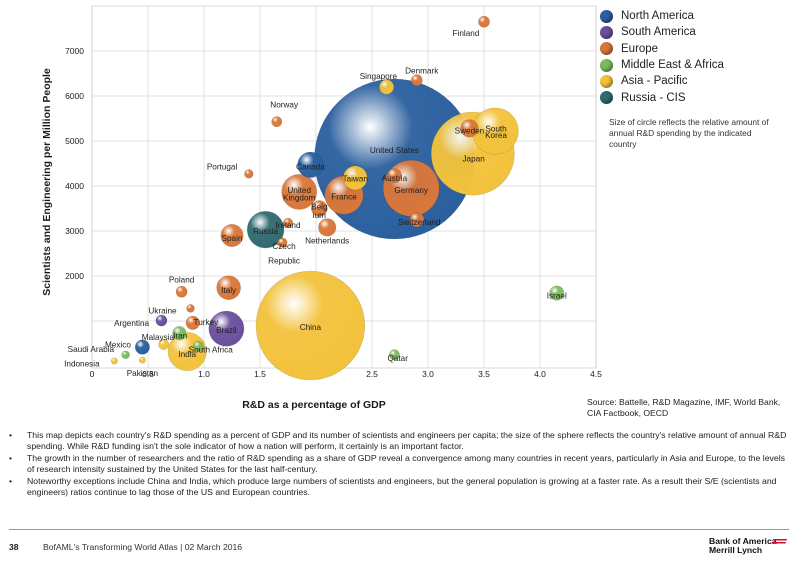 This screenshot has height=565, width=800. I want to click on bubble-russia, so click(265, 229).